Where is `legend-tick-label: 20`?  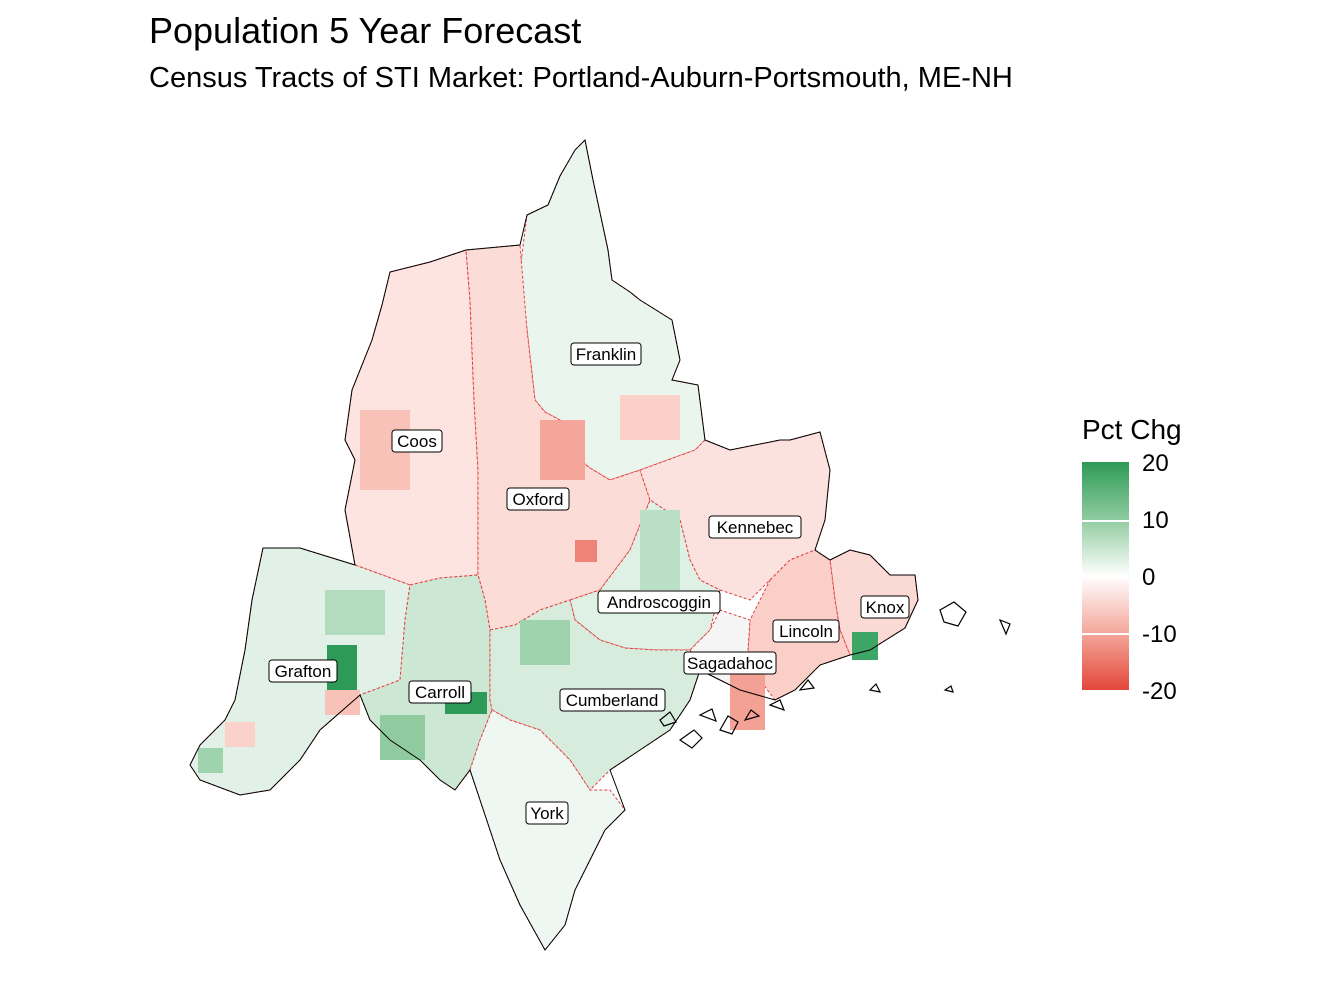
legend-tick-label: 20 is located at coordinates (1155, 463).